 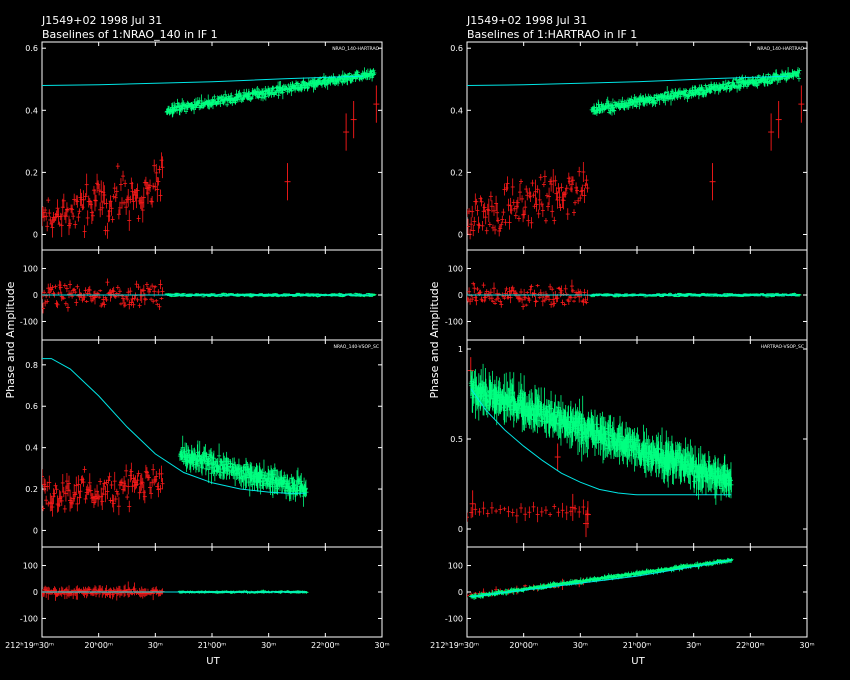 What do you see at coordinates (213, 661) in the screenshot?
I see `left-x-axis-label: UT` at bounding box center [213, 661].